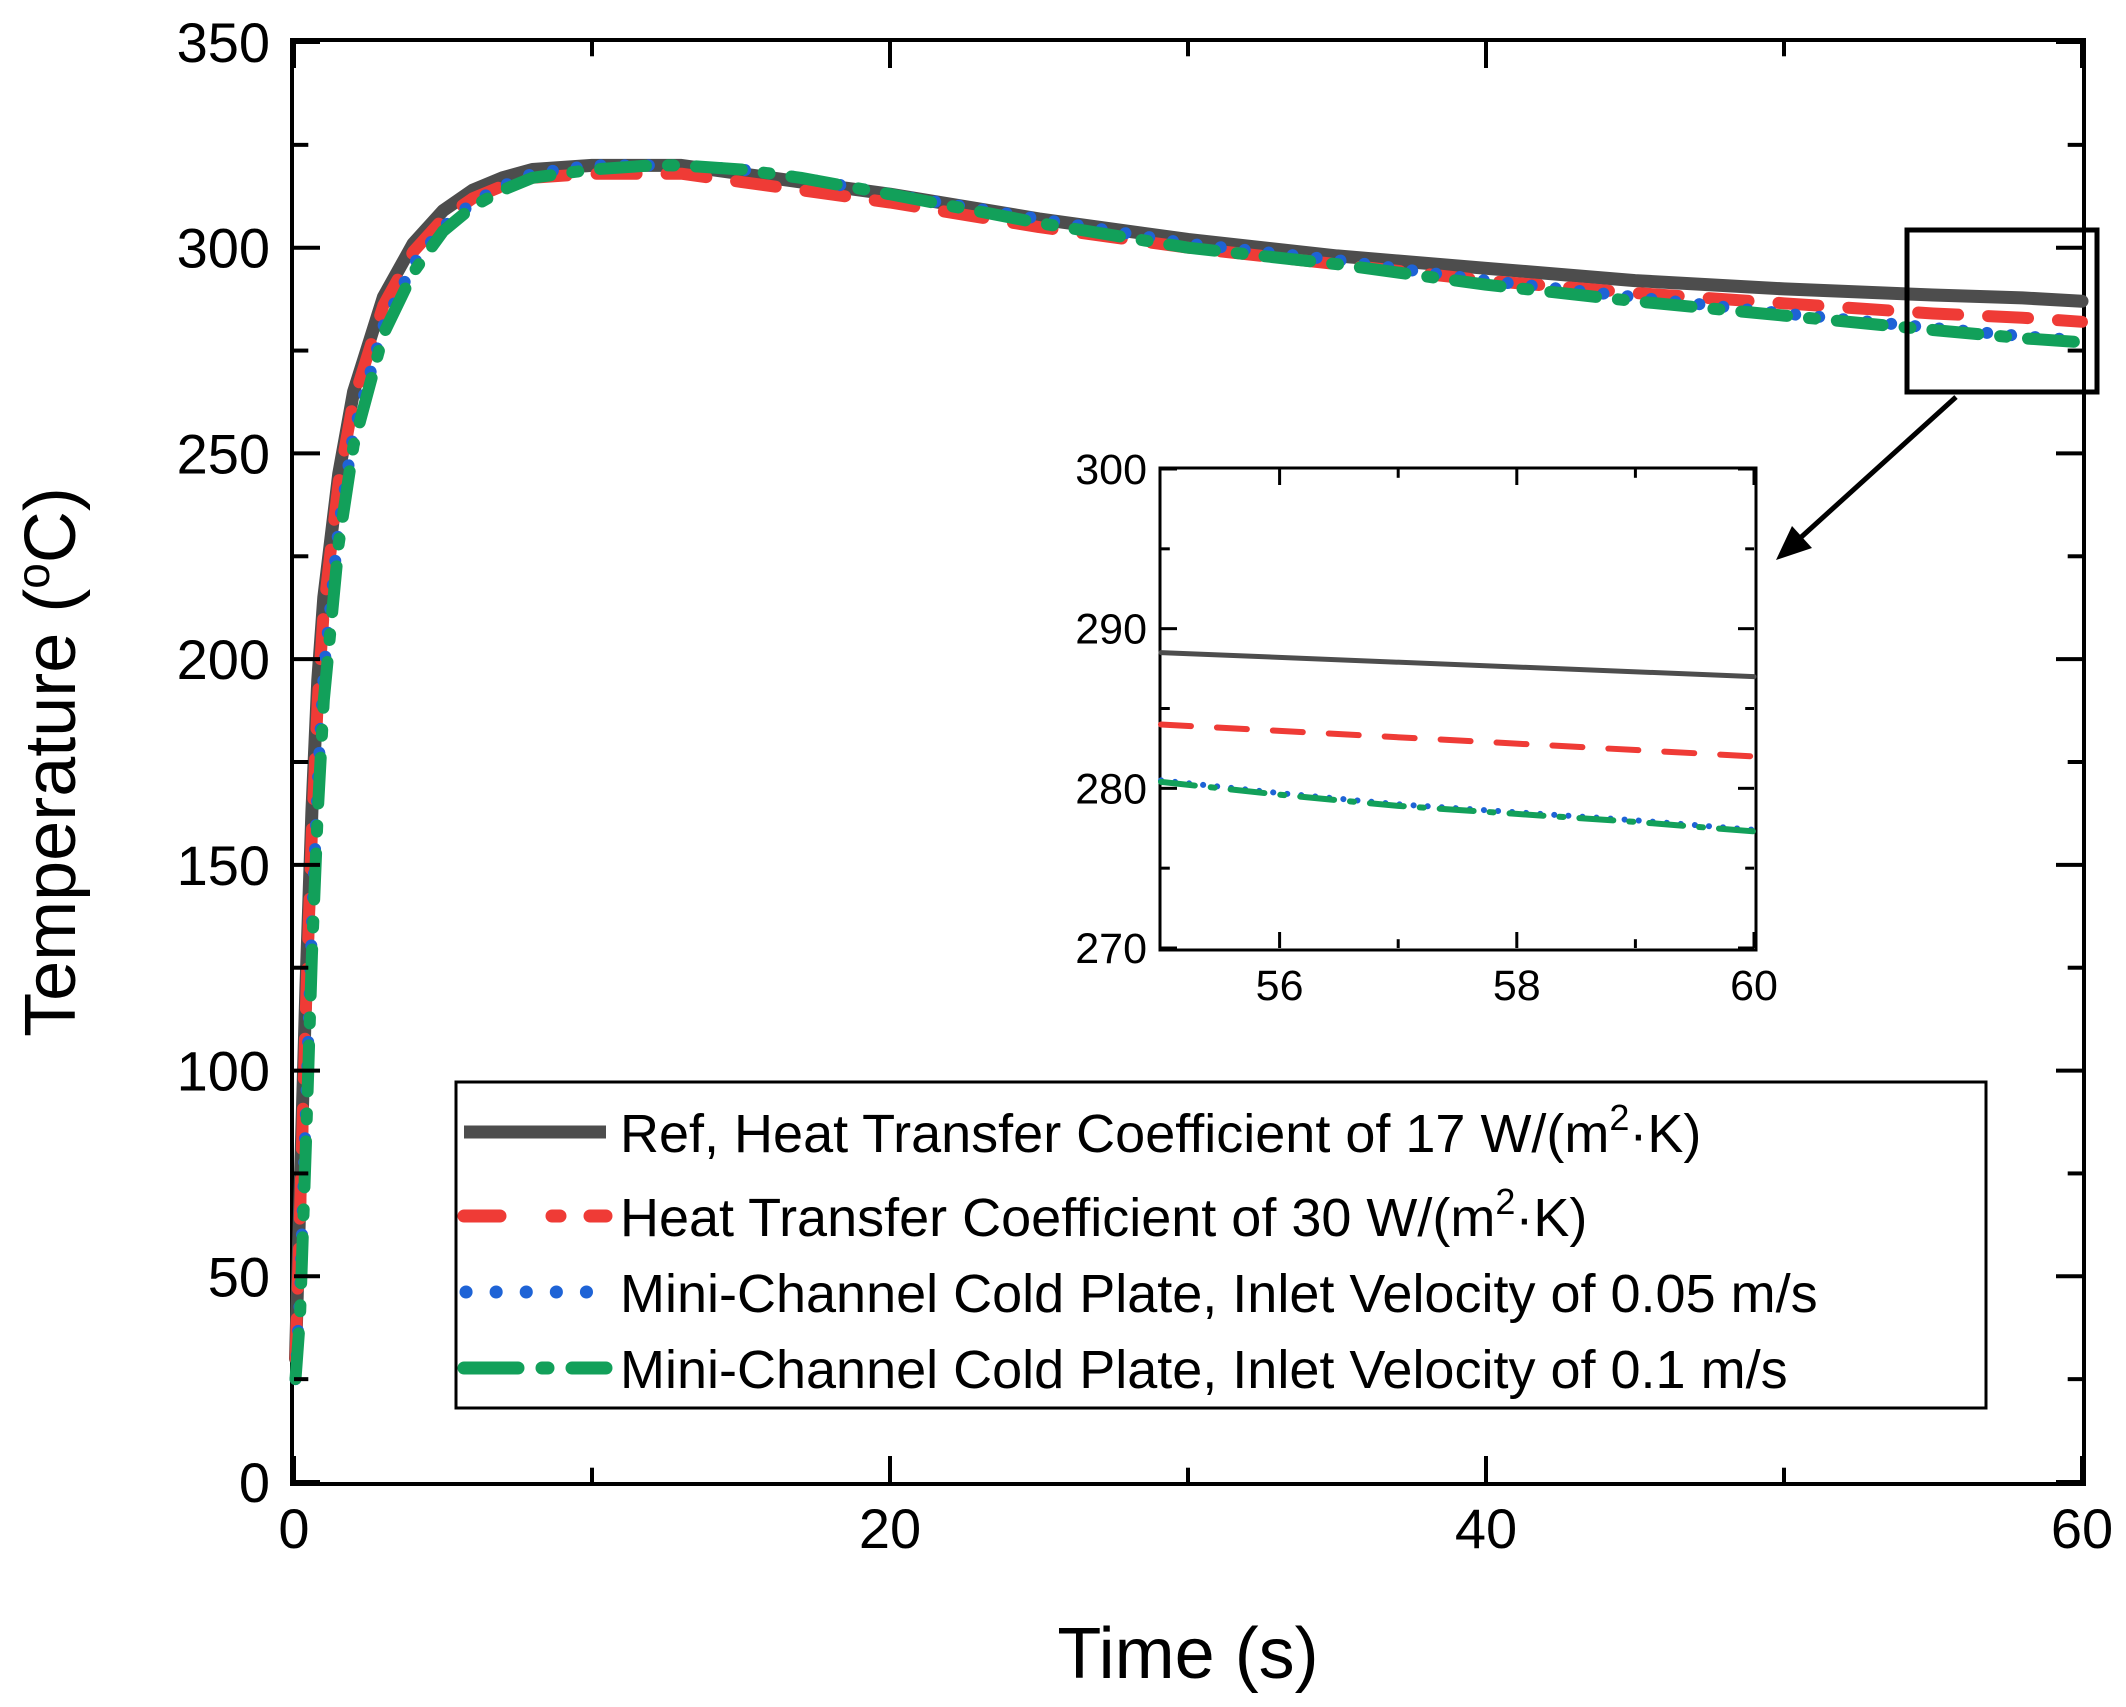  Describe the element at coordinates (1187, 1654) in the screenshot. I see `x-axis-title: Time (s)` at that location.